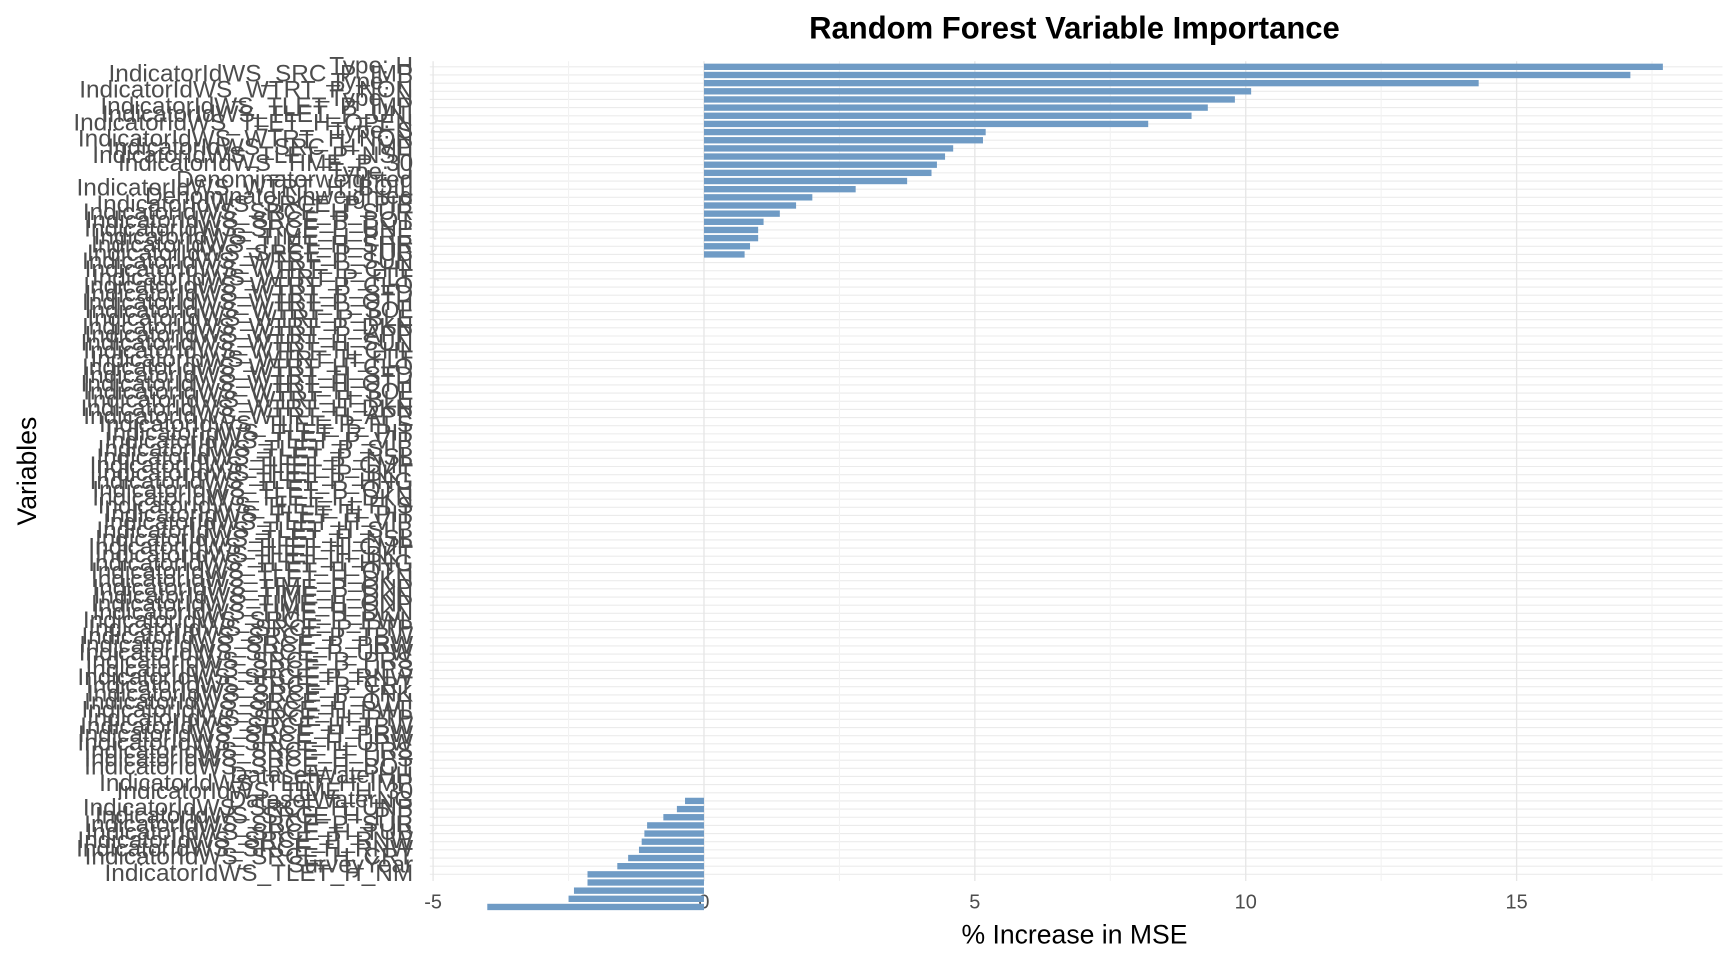 The width and height of the screenshot is (1728, 960). I want to click on y-tick-label: SurveyYear, so click(350, 865).